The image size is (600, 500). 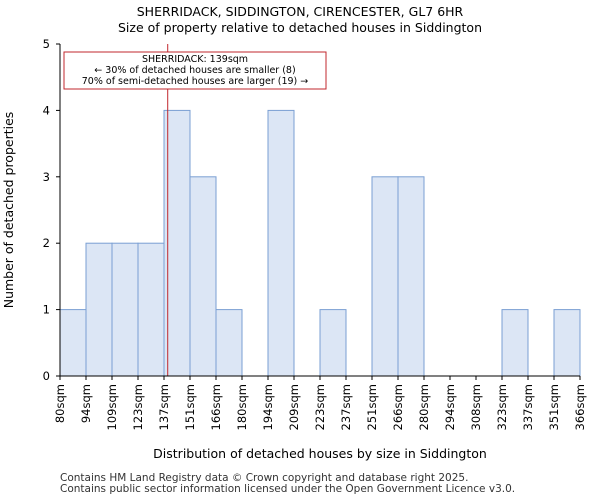 What do you see at coordinates (46, 44) in the screenshot?
I see `y-tick-label: 5` at bounding box center [46, 44].